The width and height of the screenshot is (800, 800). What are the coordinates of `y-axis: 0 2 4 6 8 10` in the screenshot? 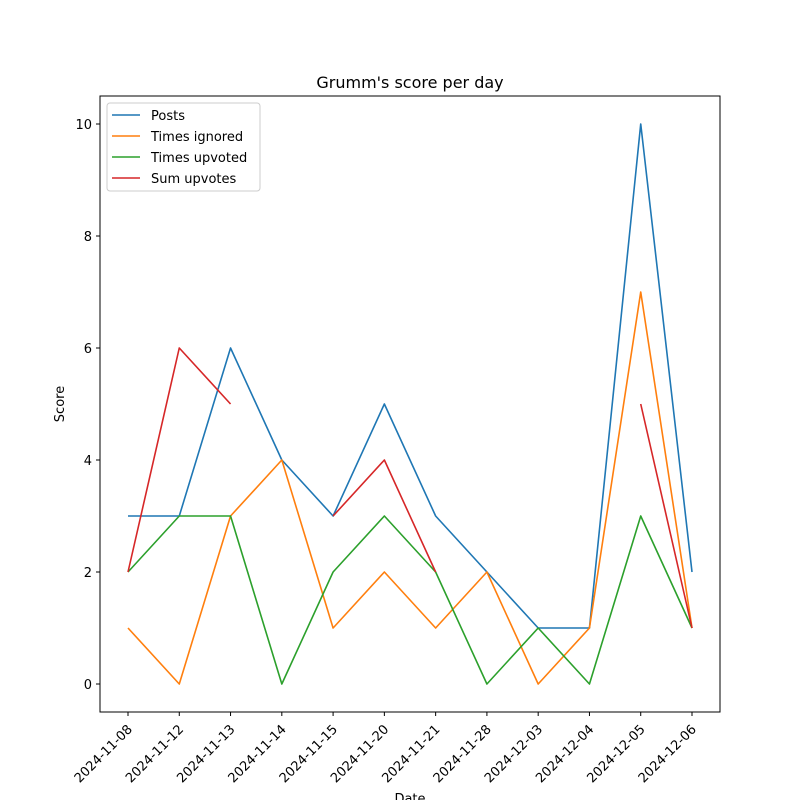 It's located at (87, 405).